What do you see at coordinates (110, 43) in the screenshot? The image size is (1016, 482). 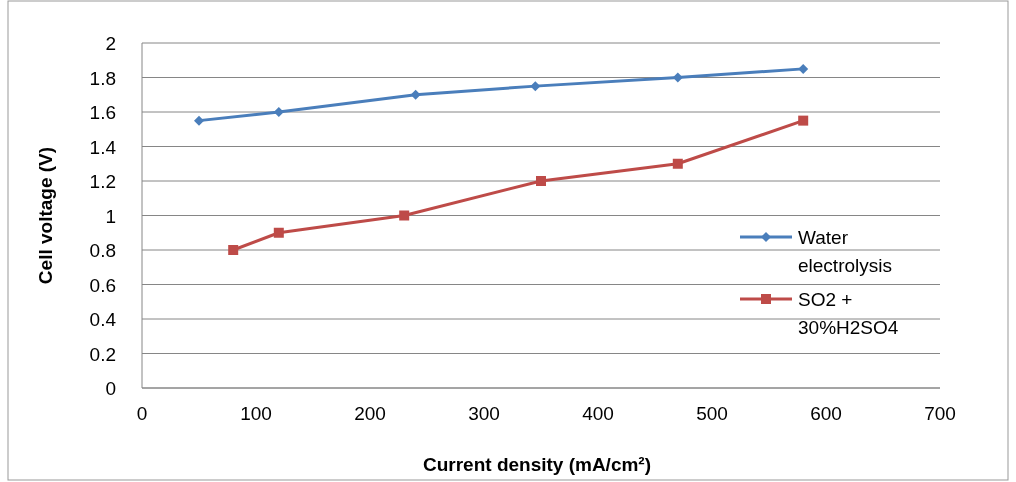 I see `y-tick-label: 2` at bounding box center [110, 43].